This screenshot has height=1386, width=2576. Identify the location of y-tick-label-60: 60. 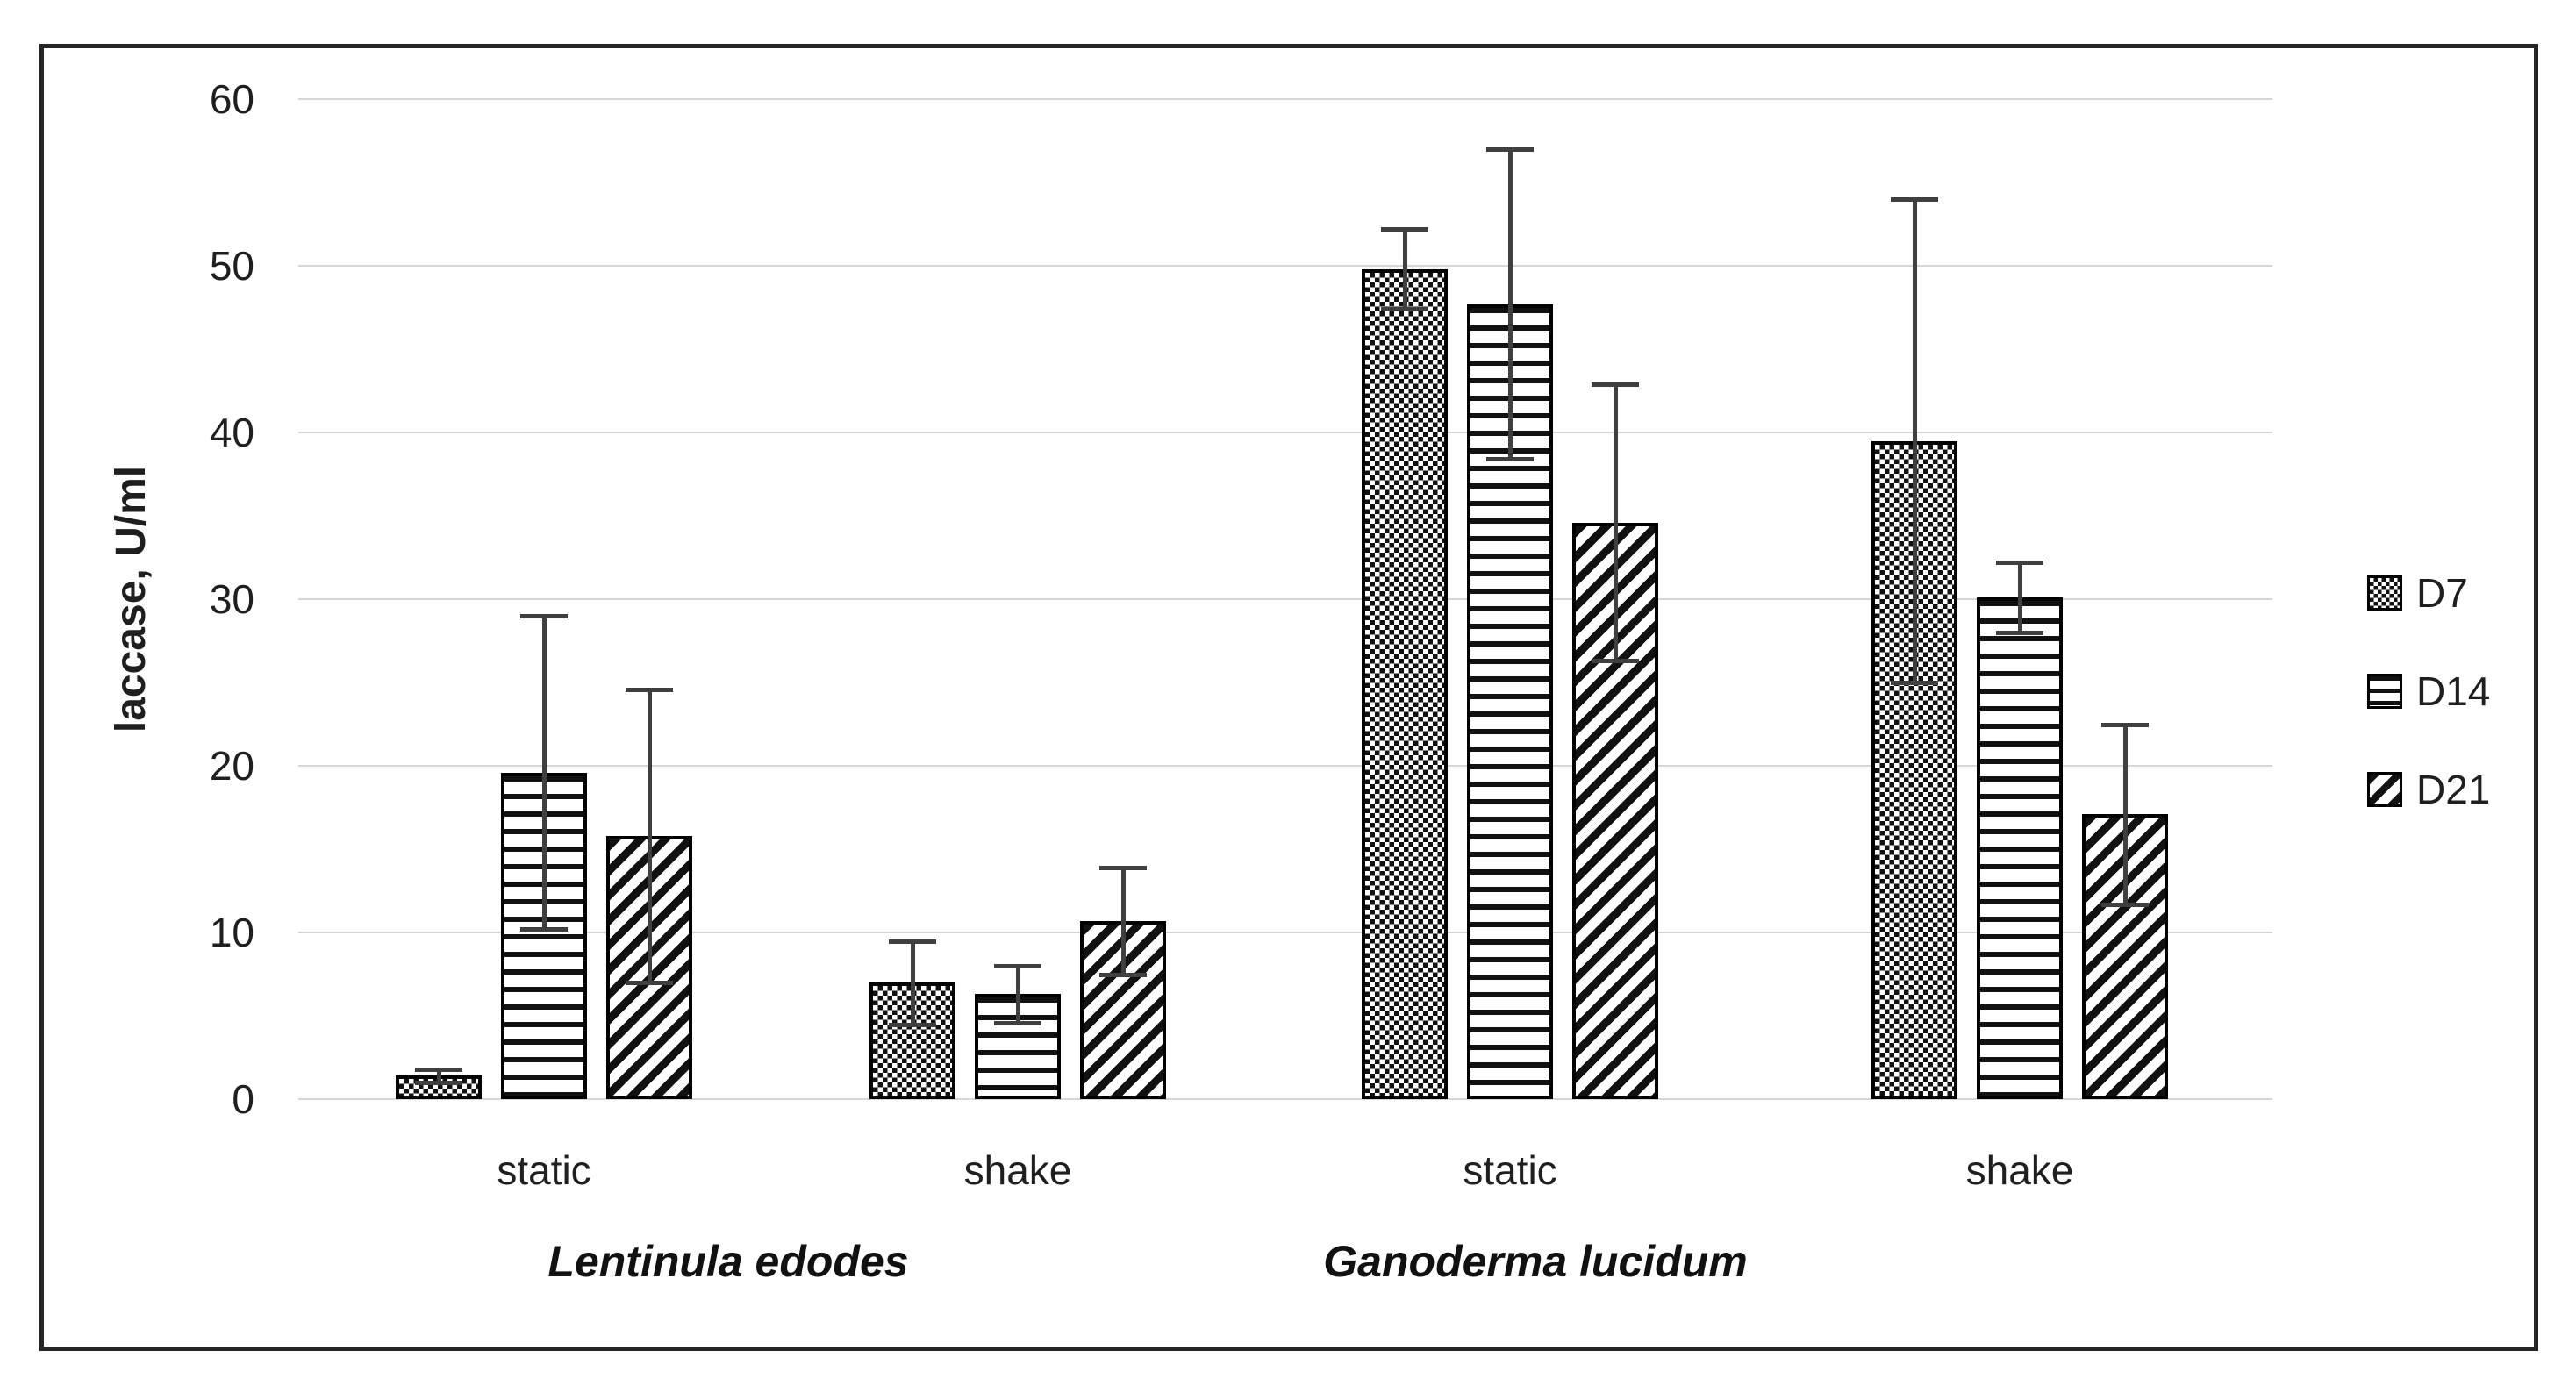
(231, 99).